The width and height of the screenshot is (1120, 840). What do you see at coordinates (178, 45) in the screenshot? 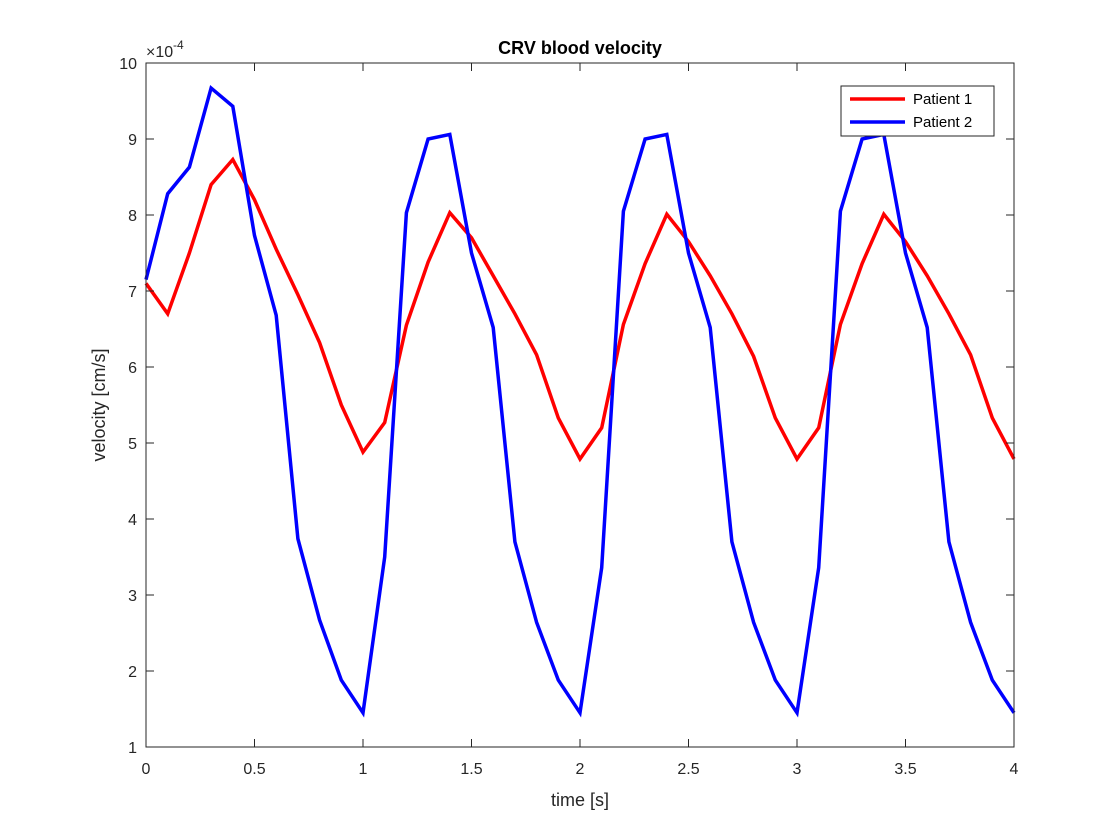
I see `y-axis-multiplier-exponent: -4` at bounding box center [178, 45].